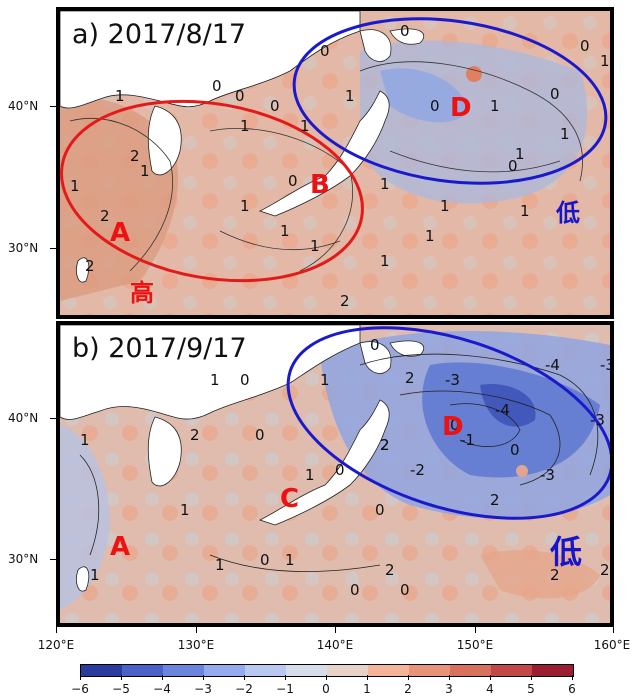  Describe the element at coordinates (80, 689) in the screenshot. I see `colorbar-tick-label: −6` at that location.